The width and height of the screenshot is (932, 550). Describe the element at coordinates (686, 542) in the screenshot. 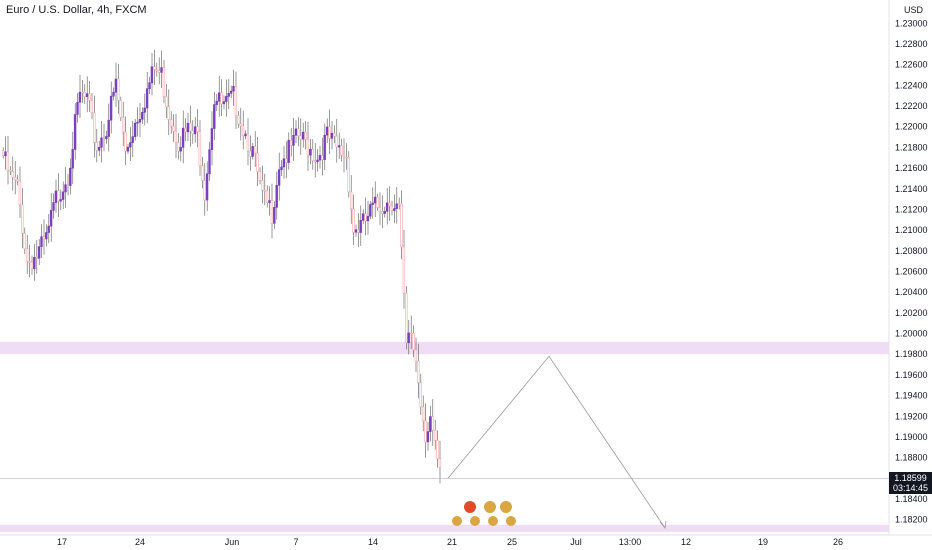

I see `x-tick-label: 12` at that location.